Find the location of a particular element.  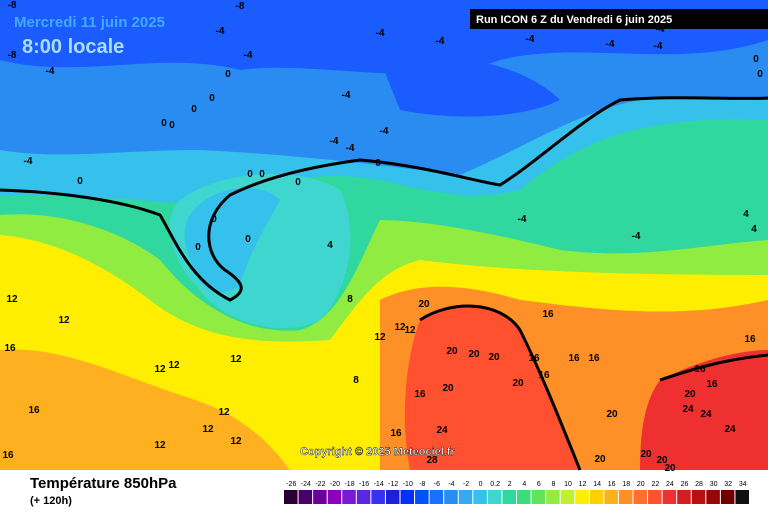

run-banner is located at coordinates (619, 19).